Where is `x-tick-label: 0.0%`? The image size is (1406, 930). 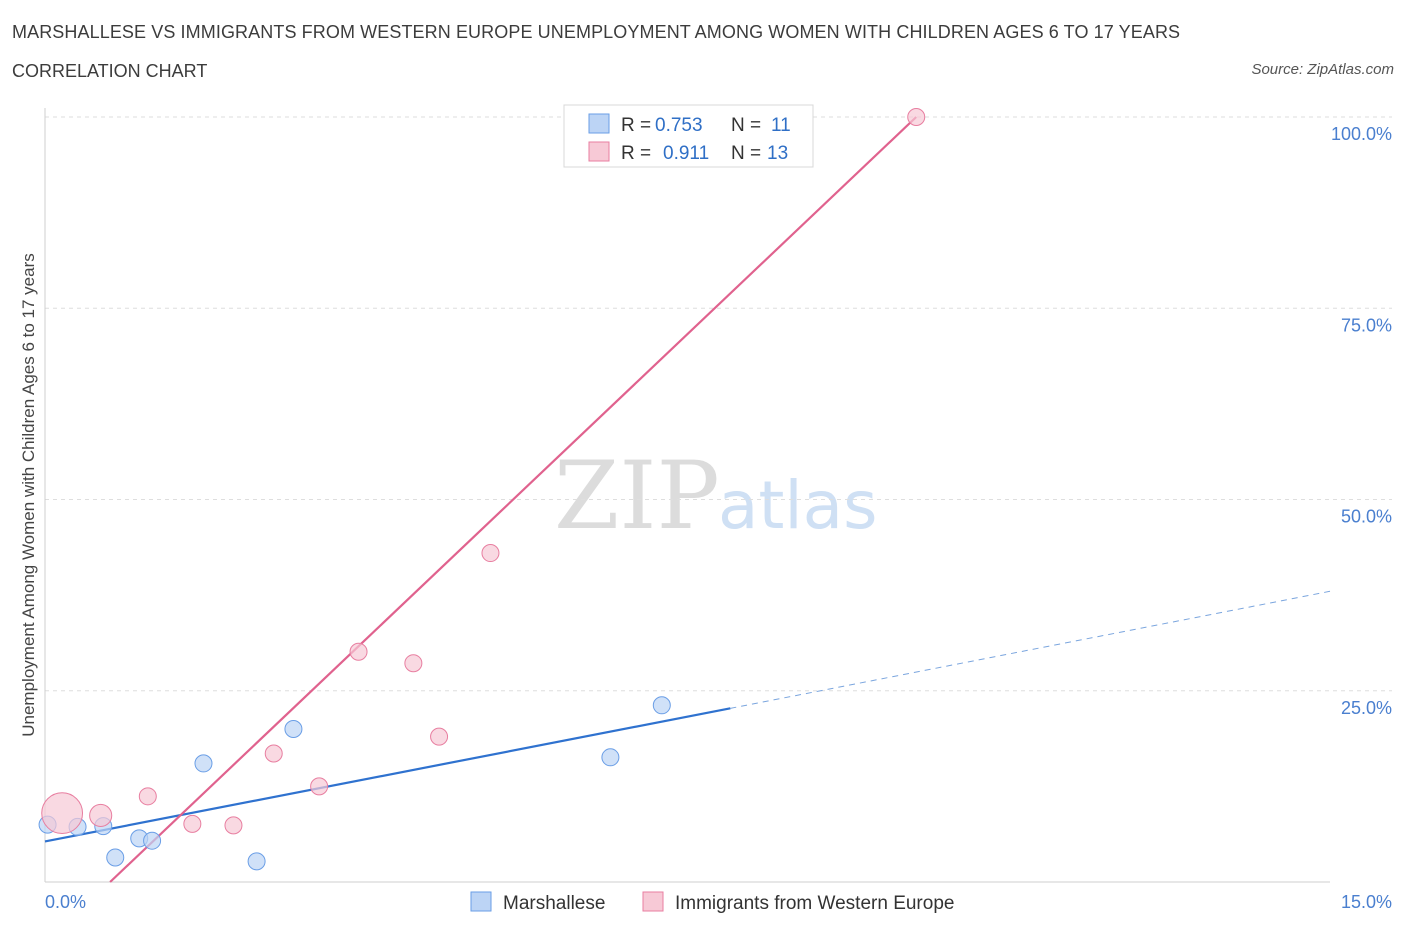
x-tick-label: 0.0% is located at coordinates (65, 902).